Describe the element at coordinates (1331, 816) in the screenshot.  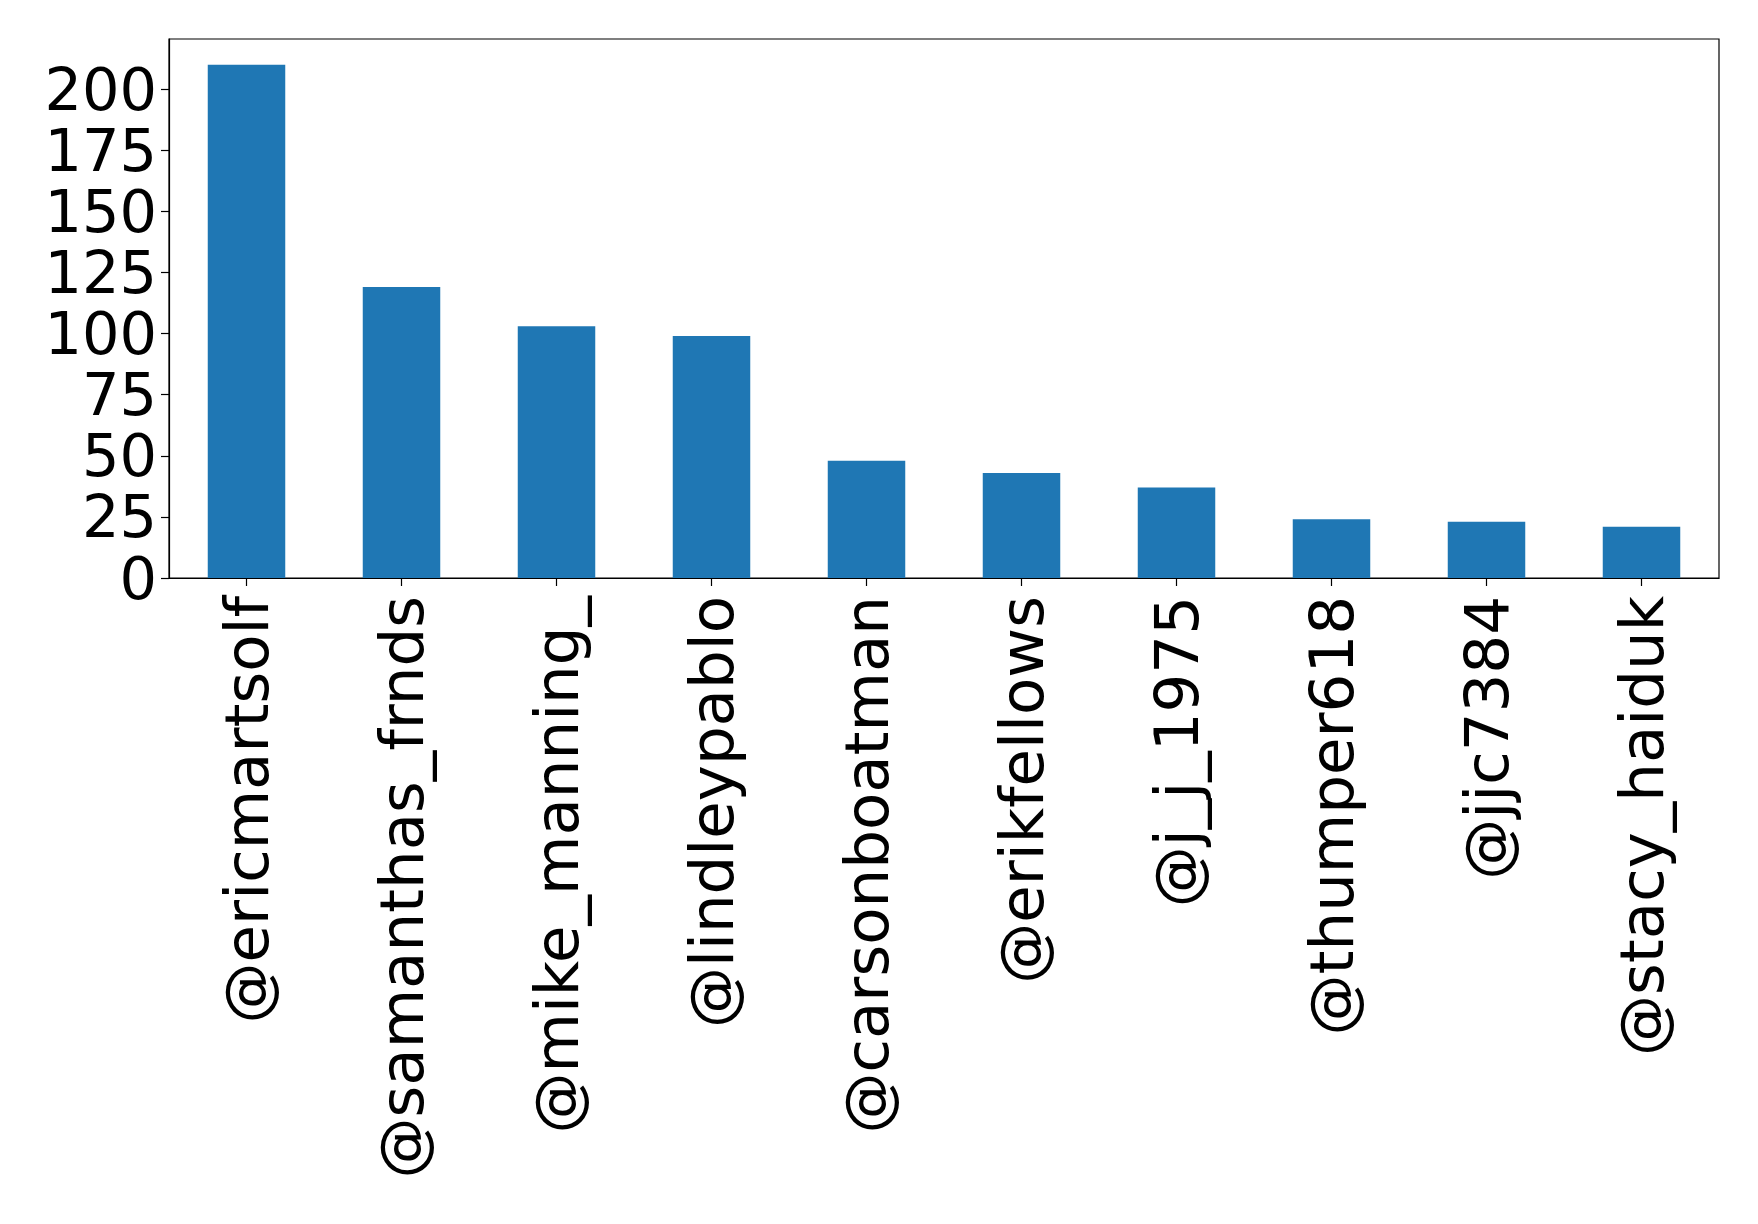
I see `x-tick-label: @thumper618` at that location.